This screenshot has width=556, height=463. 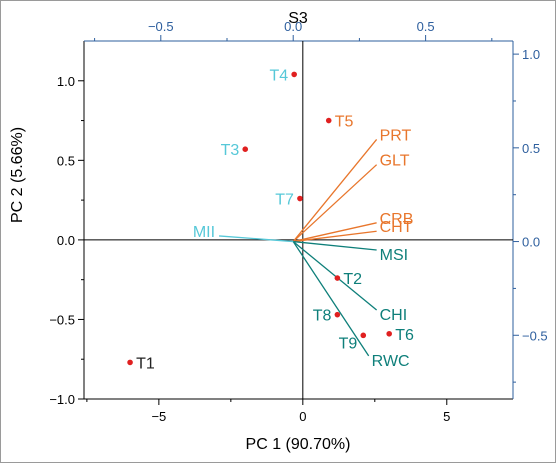 I want to click on left-tick-label: 0.0, so click(x=66, y=240).